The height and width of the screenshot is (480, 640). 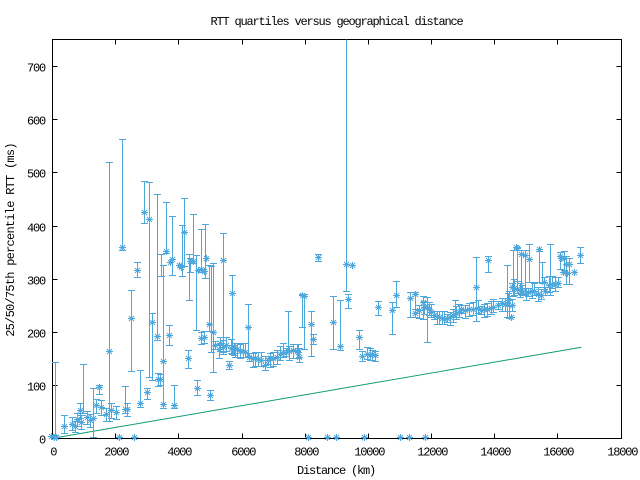 I want to click on svg-text: 6000, so click(x=243, y=453).